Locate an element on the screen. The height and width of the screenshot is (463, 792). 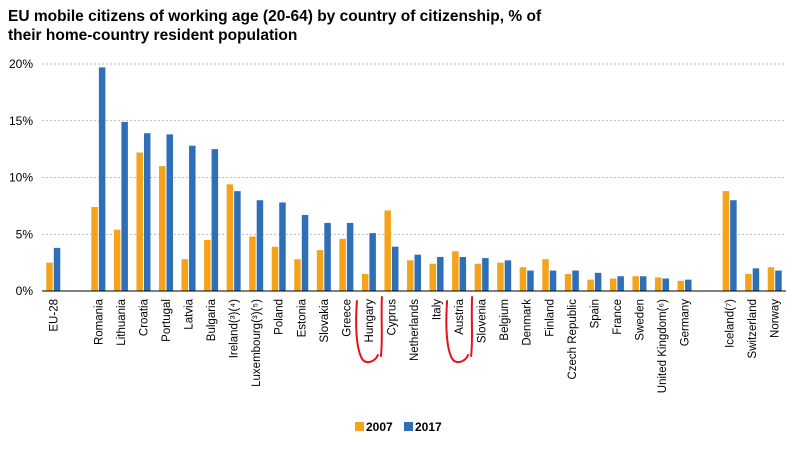
x-tick-label-austria: Austria is located at coordinates (460, 316).